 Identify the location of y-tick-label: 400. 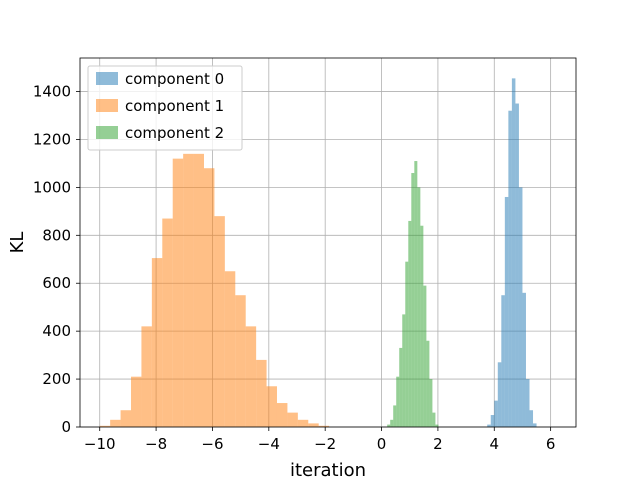
(56, 331).